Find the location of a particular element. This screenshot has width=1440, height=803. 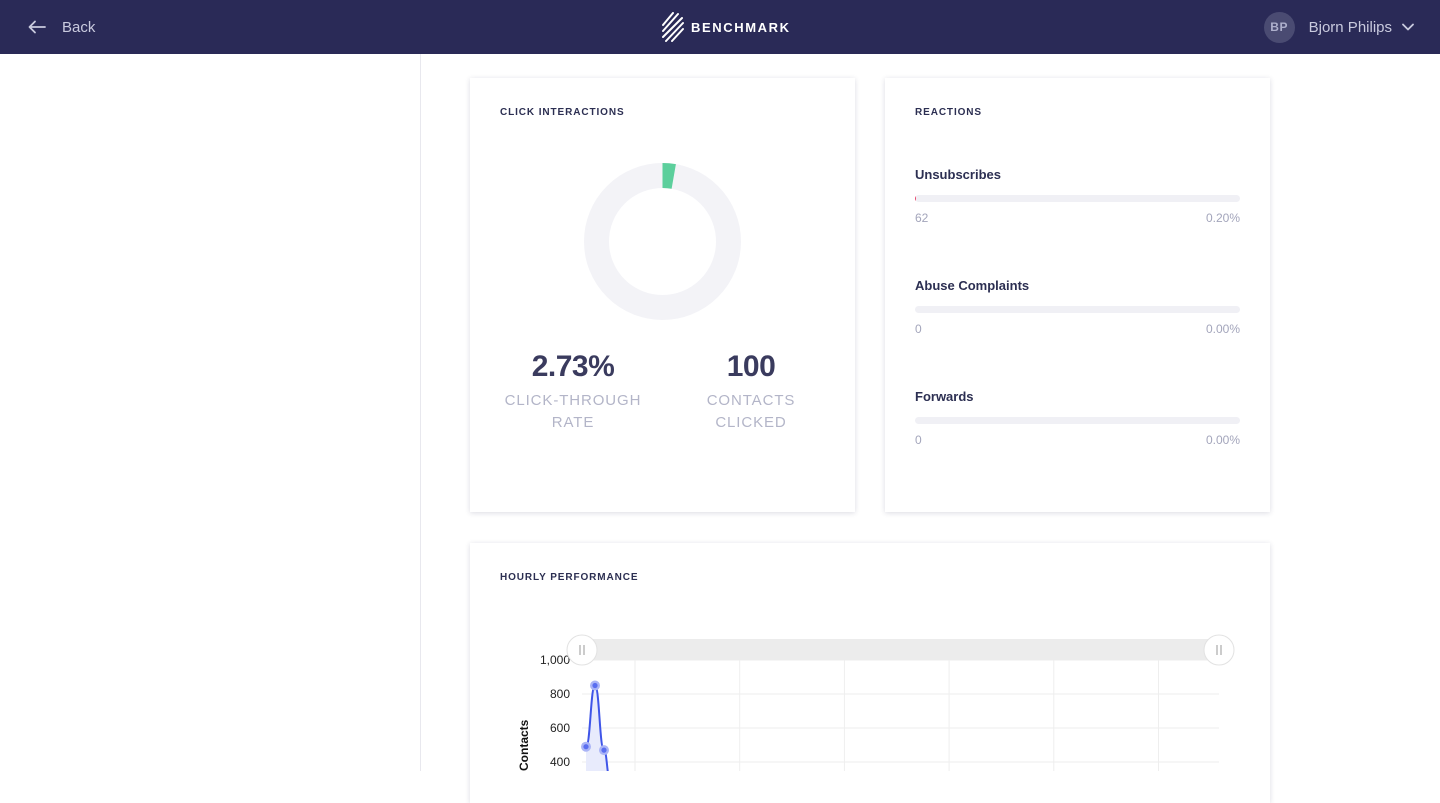

avatar: BP is located at coordinates (1279, 27).